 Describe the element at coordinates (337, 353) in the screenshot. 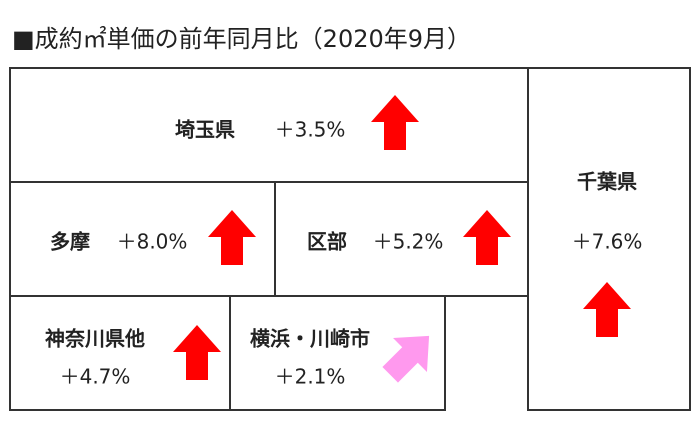

I see `region-box` at that location.